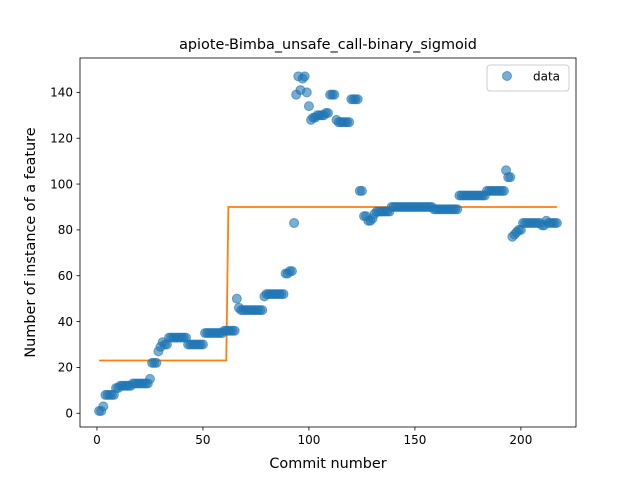 This screenshot has height=480, width=640. Describe the element at coordinates (327, 464) in the screenshot. I see `x-axis-label: Commit number` at that location.